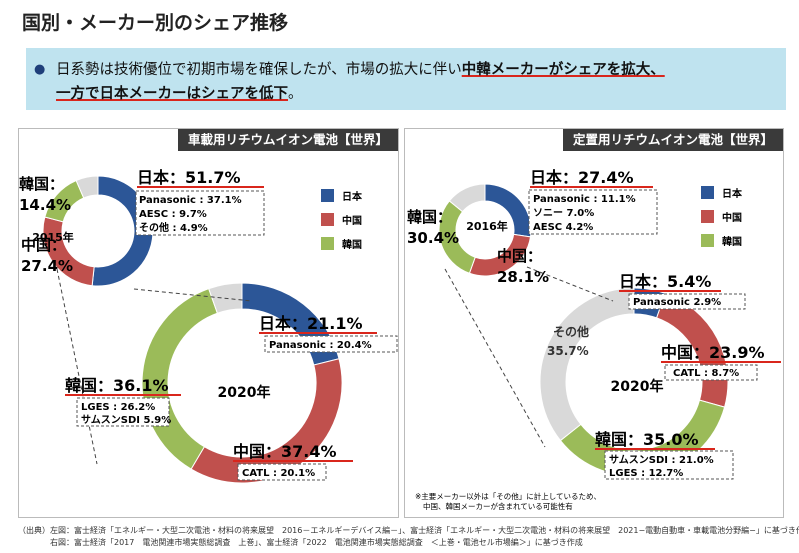 The image size is (799, 553). I want to click on china-value-2015: 27.4%, so click(47, 266).